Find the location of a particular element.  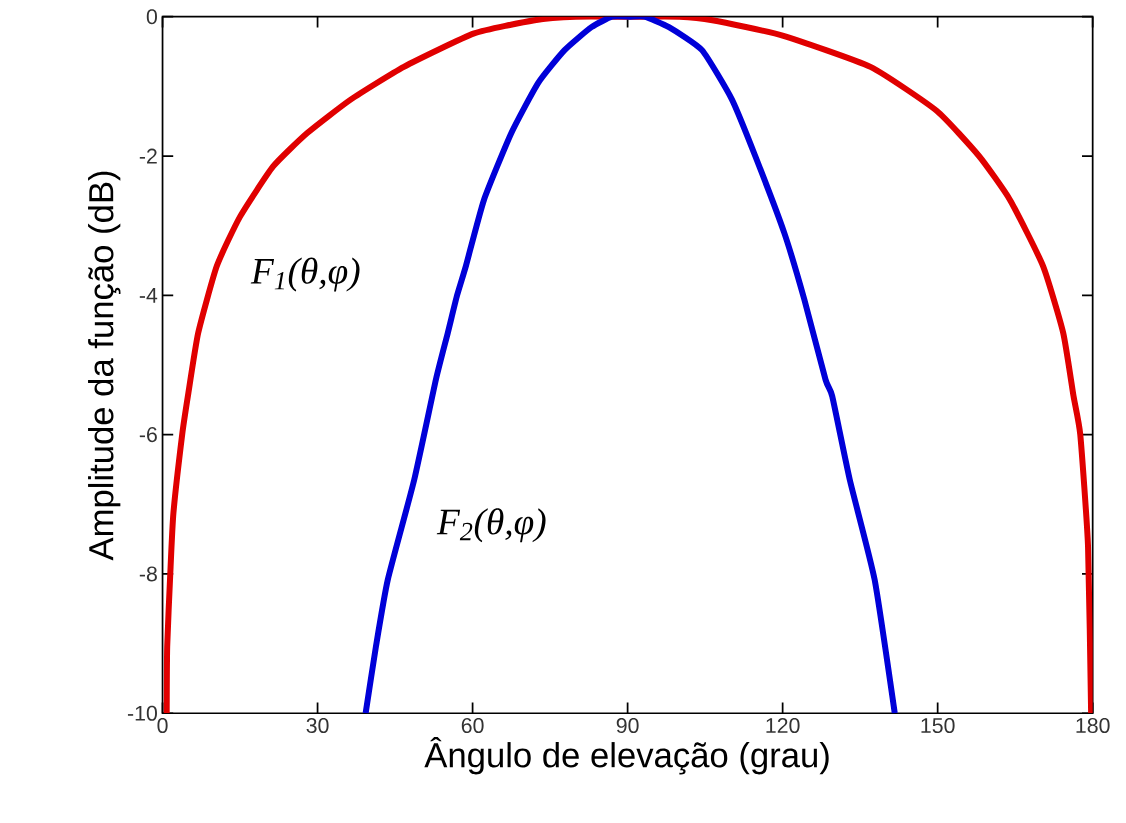

x-tick-label: 180 is located at coordinates (1093, 725).